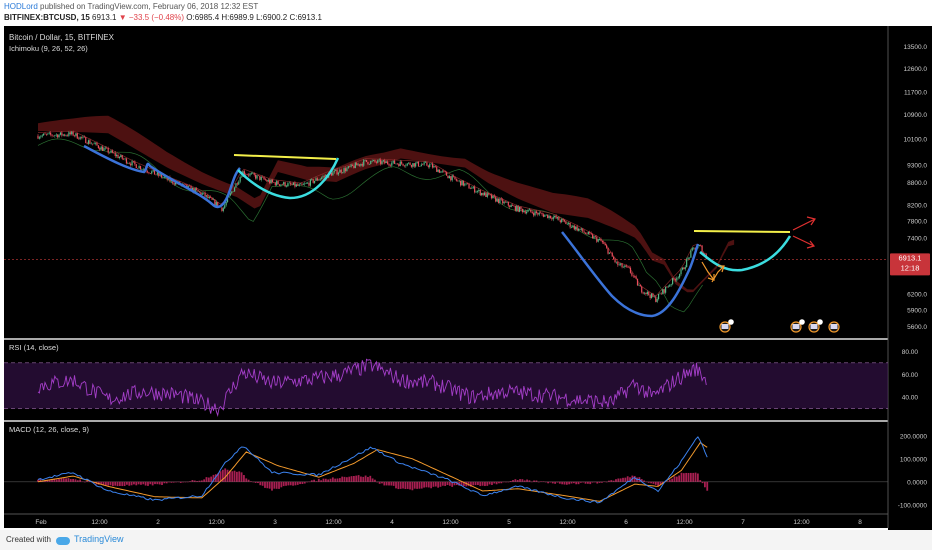 This screenshot has height=550, width=932. I want to click on arrow-up-orange, so click(718, 274).